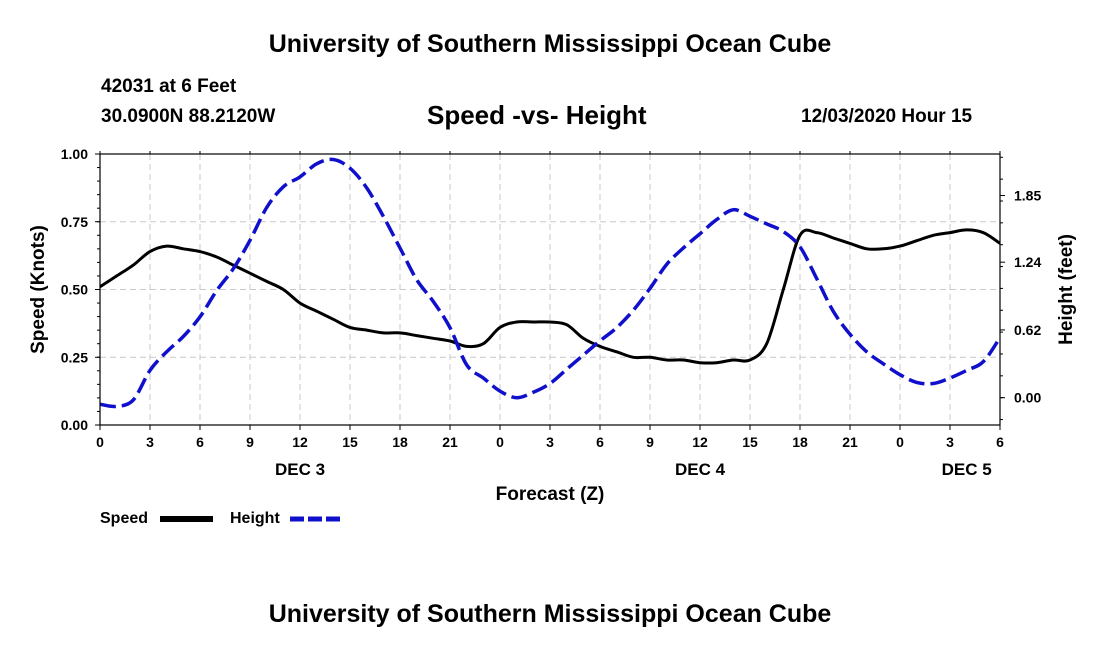  What do you see at coordinates (887, 116) in the screenshot?
I see `datetime-label: 12/03/2020 Hour 15` at bounding box center [887, 116].